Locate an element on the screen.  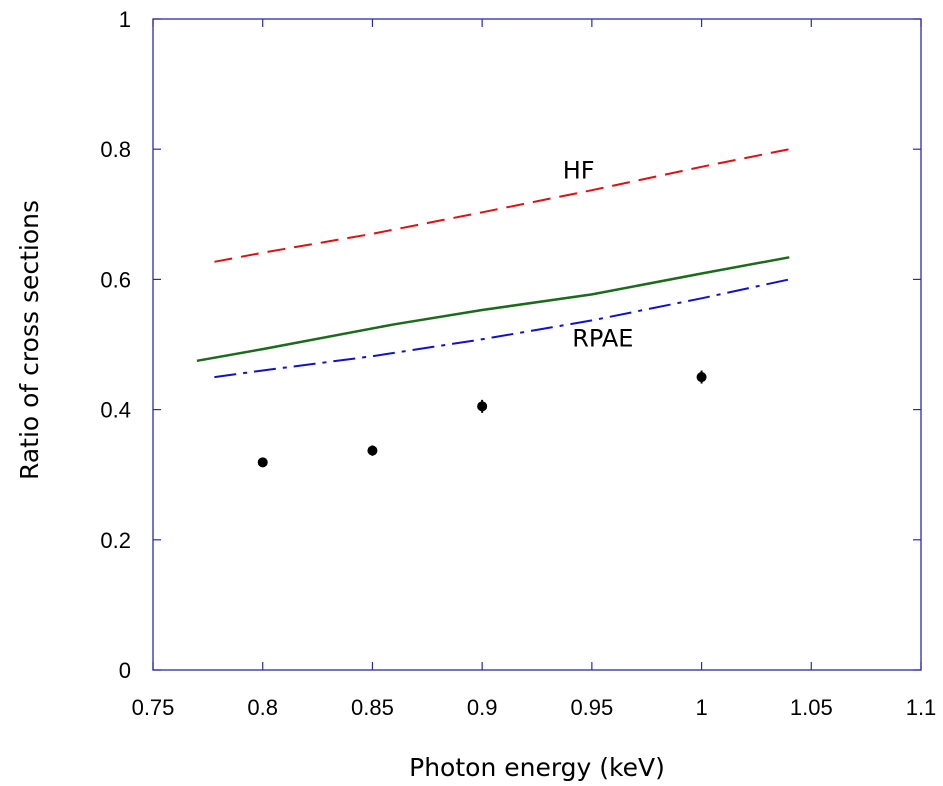
x-tick-label: 0.75 is located at coordinates (153, 707).